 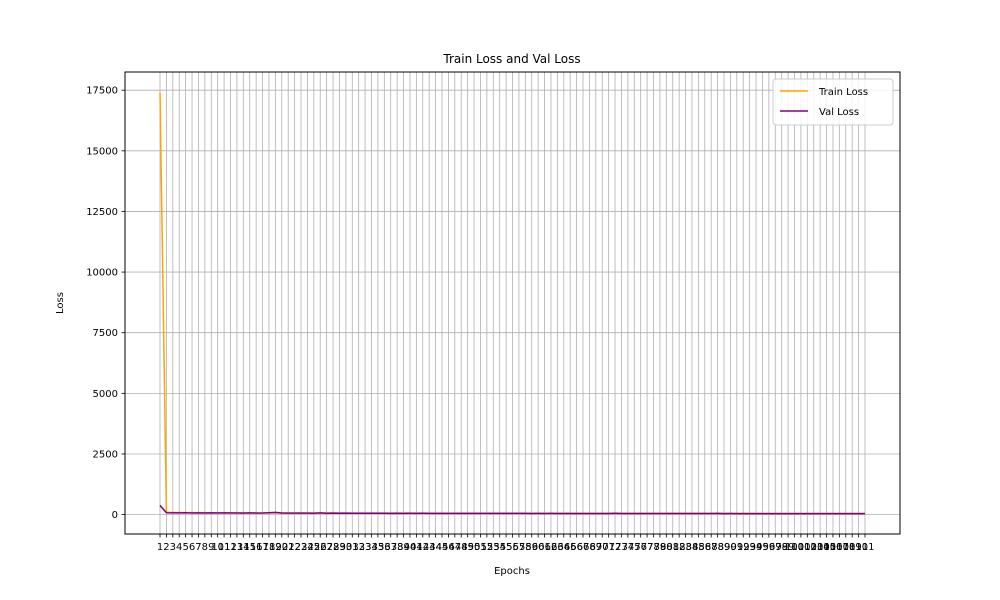 What do you see at coordinates (595, 547) in the screenshot?
I see `x-tick-label: 69` at bounding box center [595, 547].